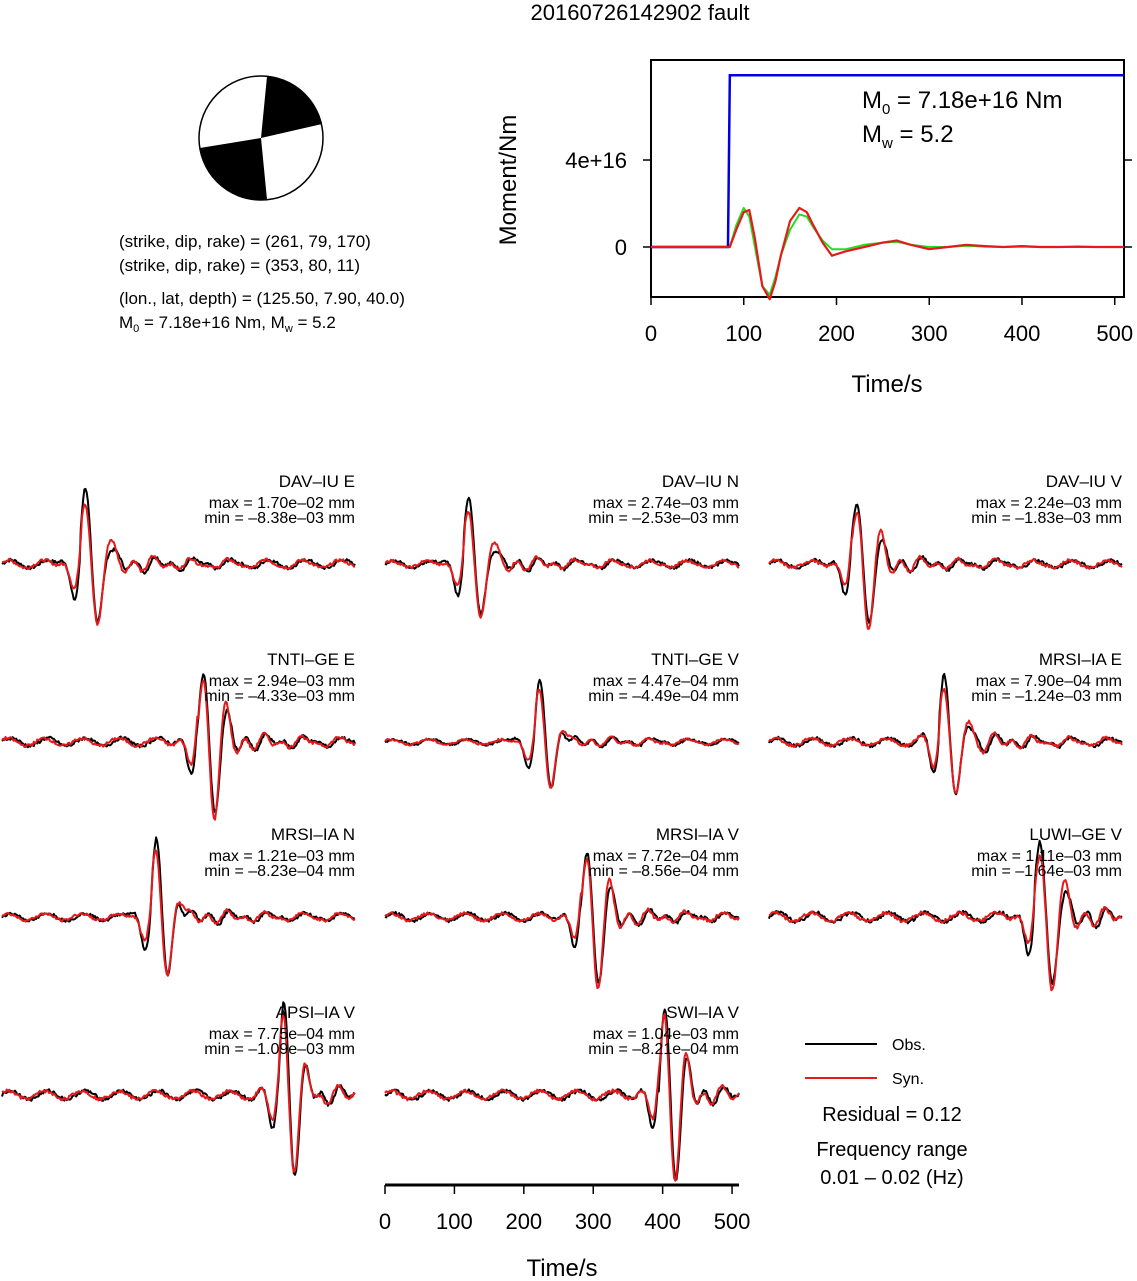  Describe the element at coordinates (1114, 333) in the screenshot. I see `stf-x-tick-label: 500` at that location.